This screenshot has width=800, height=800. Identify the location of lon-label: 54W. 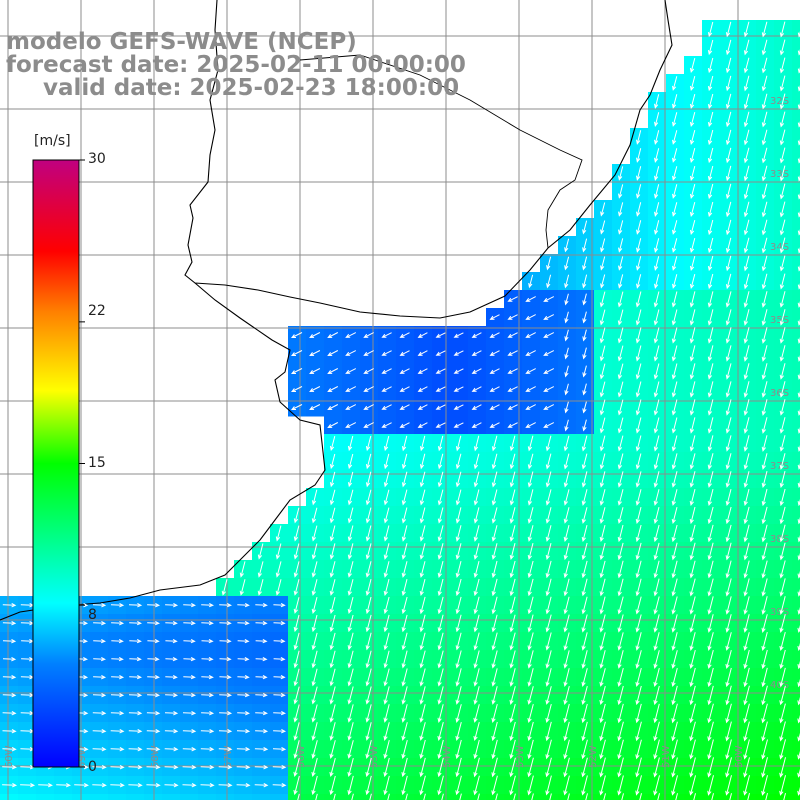
(447, 756).